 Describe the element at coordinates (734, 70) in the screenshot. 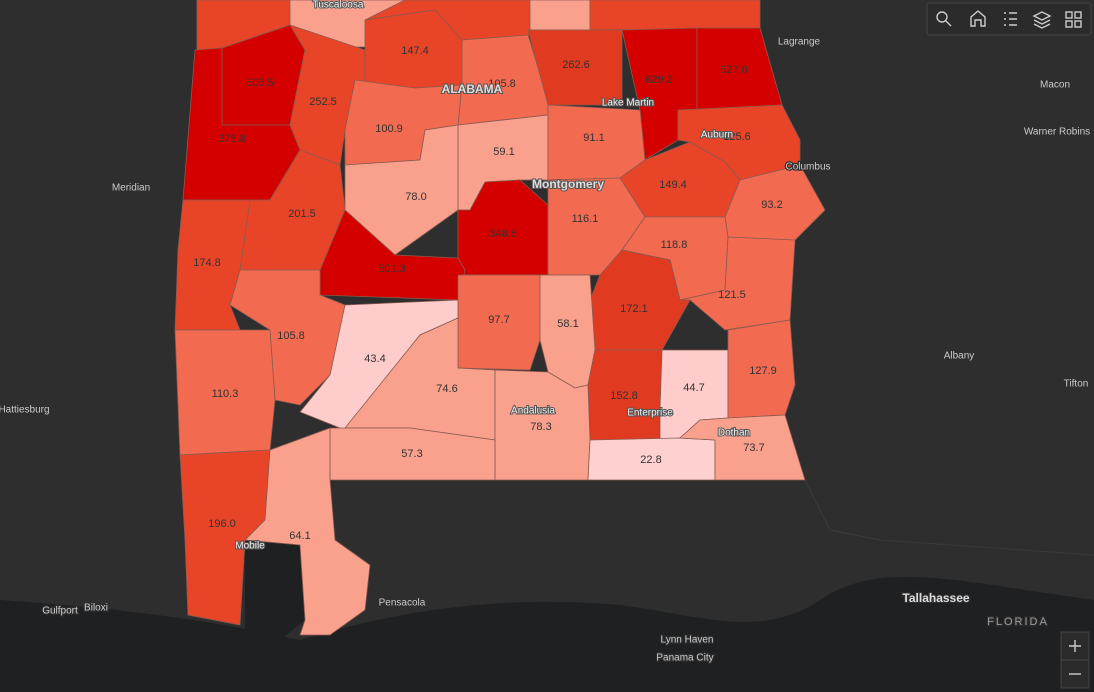

I see `county-value: 627.0` at that location.